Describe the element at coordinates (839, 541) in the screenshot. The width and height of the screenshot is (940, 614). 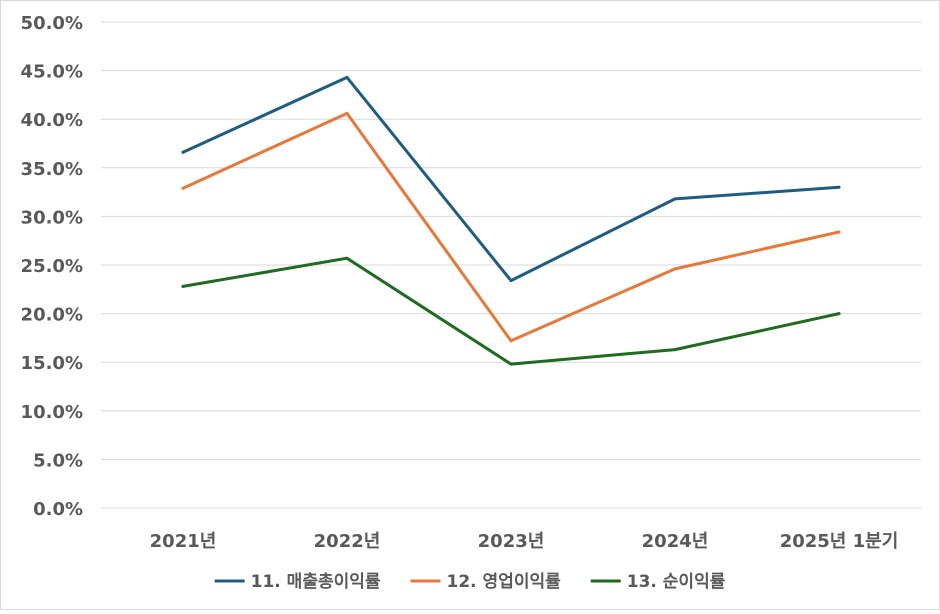
I see `x-tick-label: 2025년 1분기` at that location.